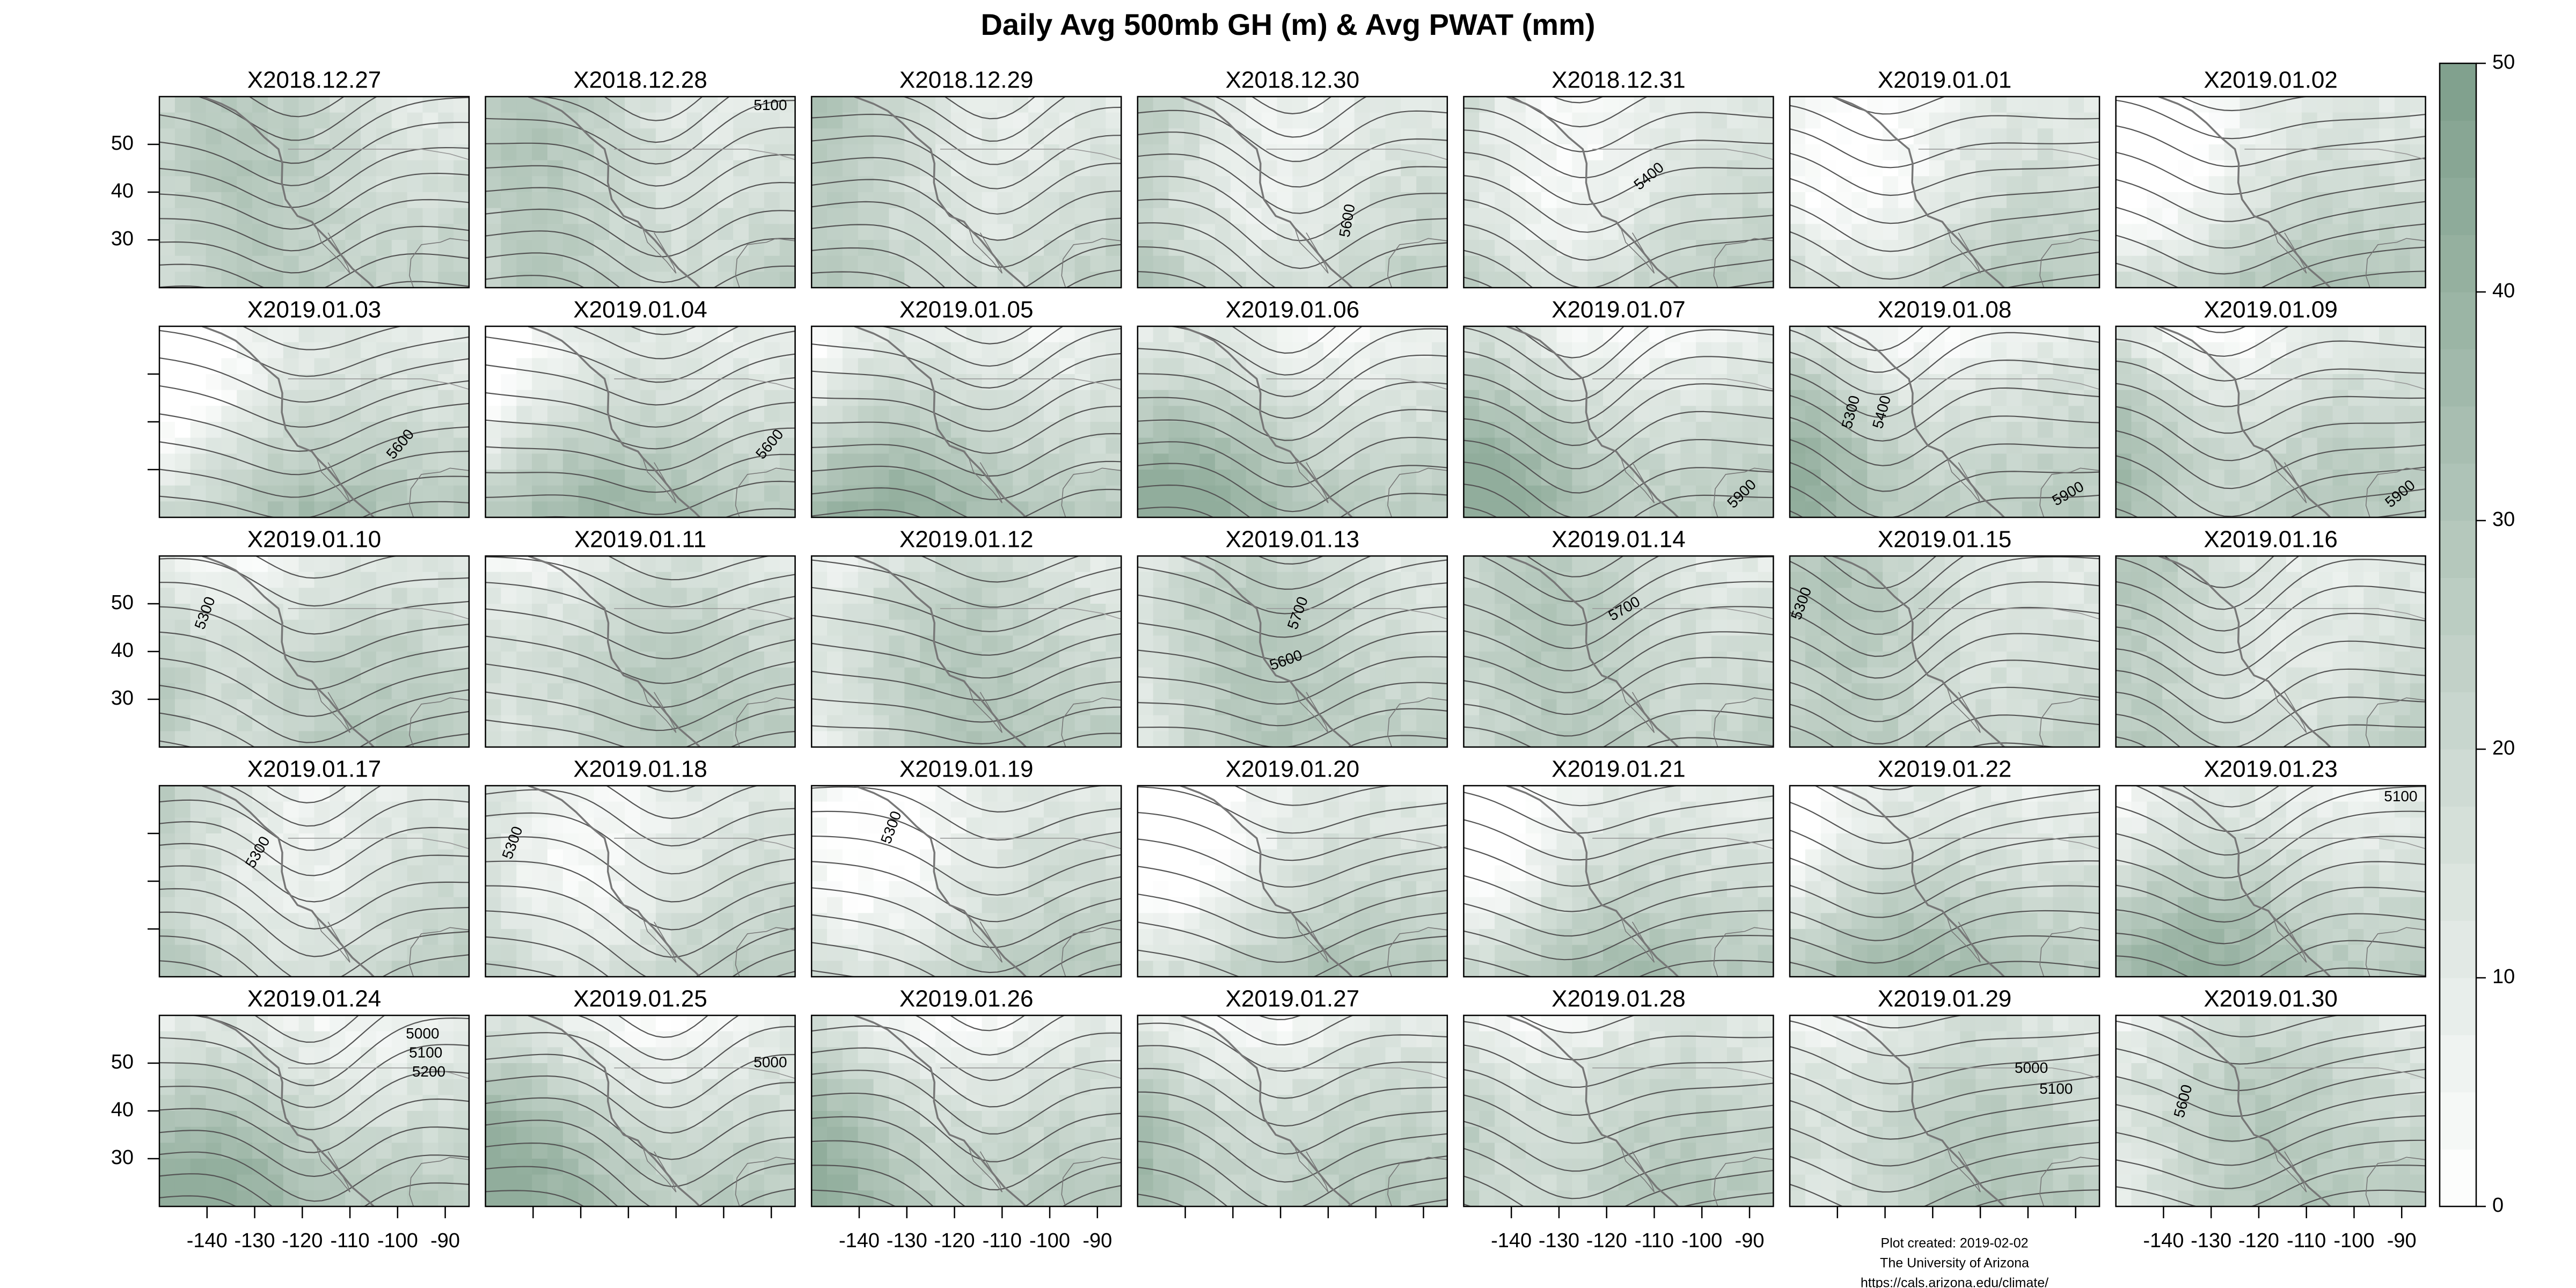 This screenshot has height=1288, width=2576. Describe the element at coordinates (1637, 710) in the screenshot. I see `coastline` at that location.